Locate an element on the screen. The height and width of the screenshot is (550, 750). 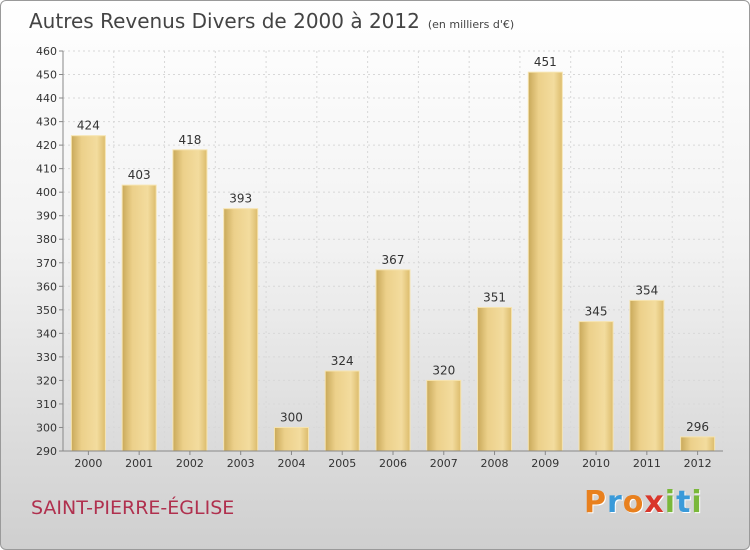
y-tick-label: 300 is located at coordinates (46, 427).